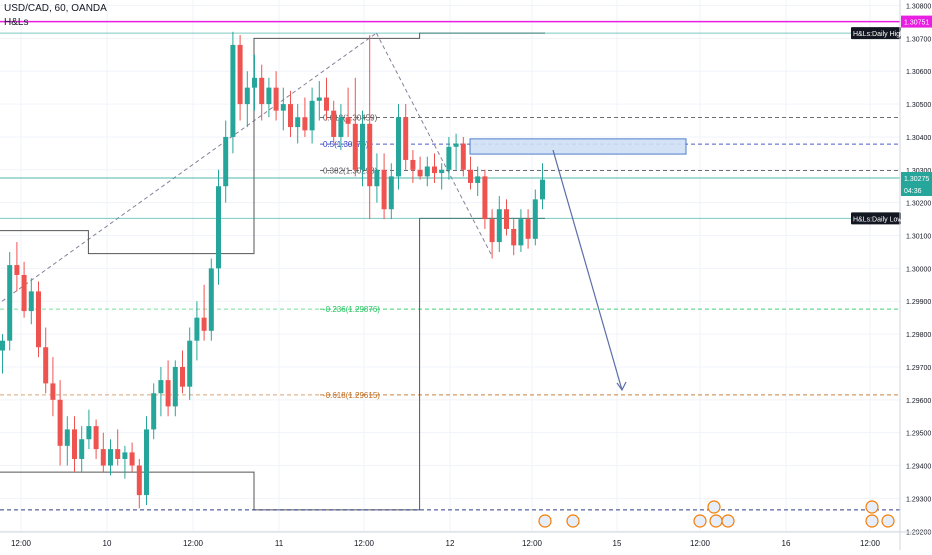  I want to click on forecast-arrow-head, so click(621, 386).